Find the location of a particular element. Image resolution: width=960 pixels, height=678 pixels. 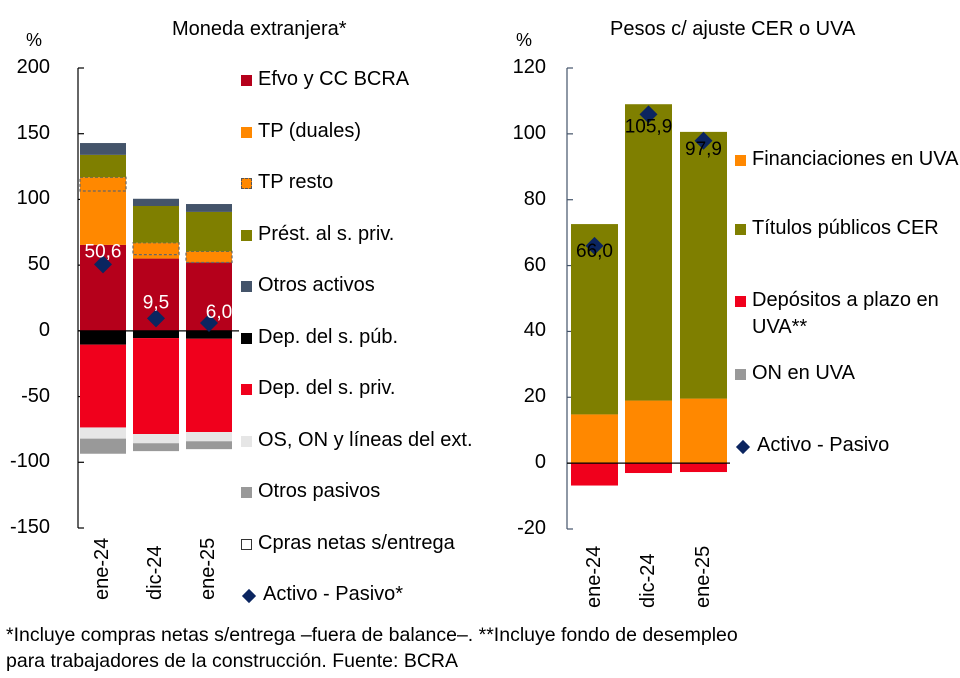

y-tick-label: 150 is located at coordinates (33, 132).